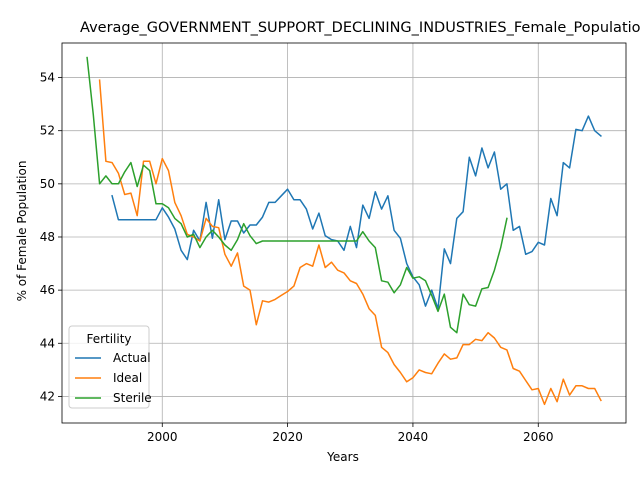 Image resolution: width=640 pixels, height=480 pixels. I want to click on y-tick-label: 52, so click(47, 131).